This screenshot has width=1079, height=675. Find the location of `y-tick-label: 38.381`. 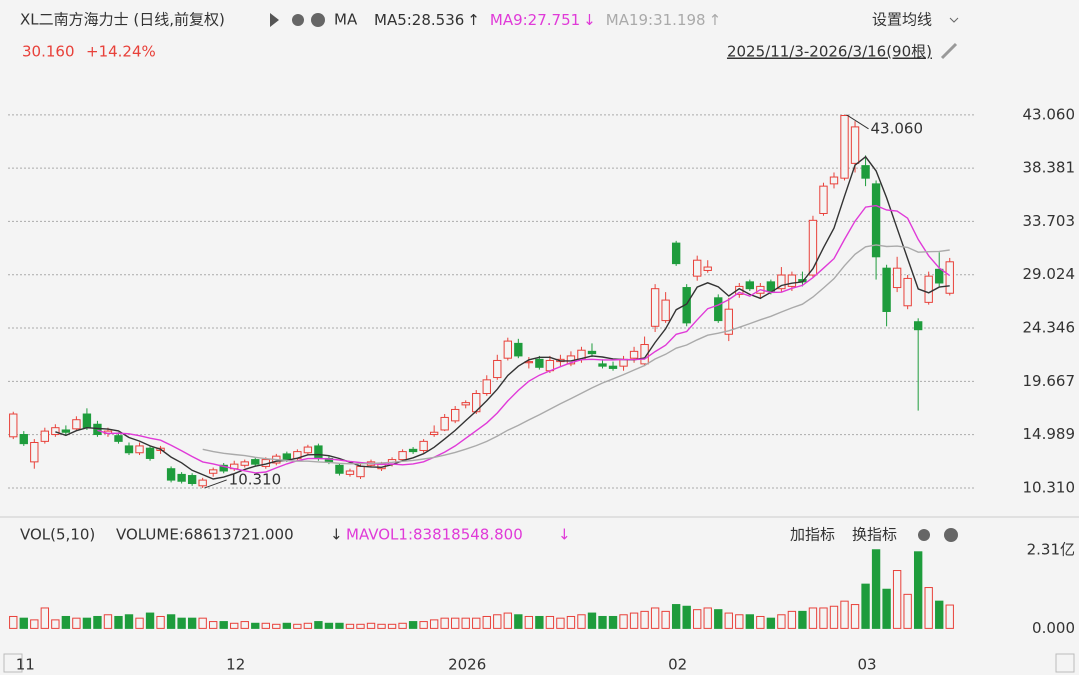

y-tick-label: 38.381 is located at coordinates (1049, 168).